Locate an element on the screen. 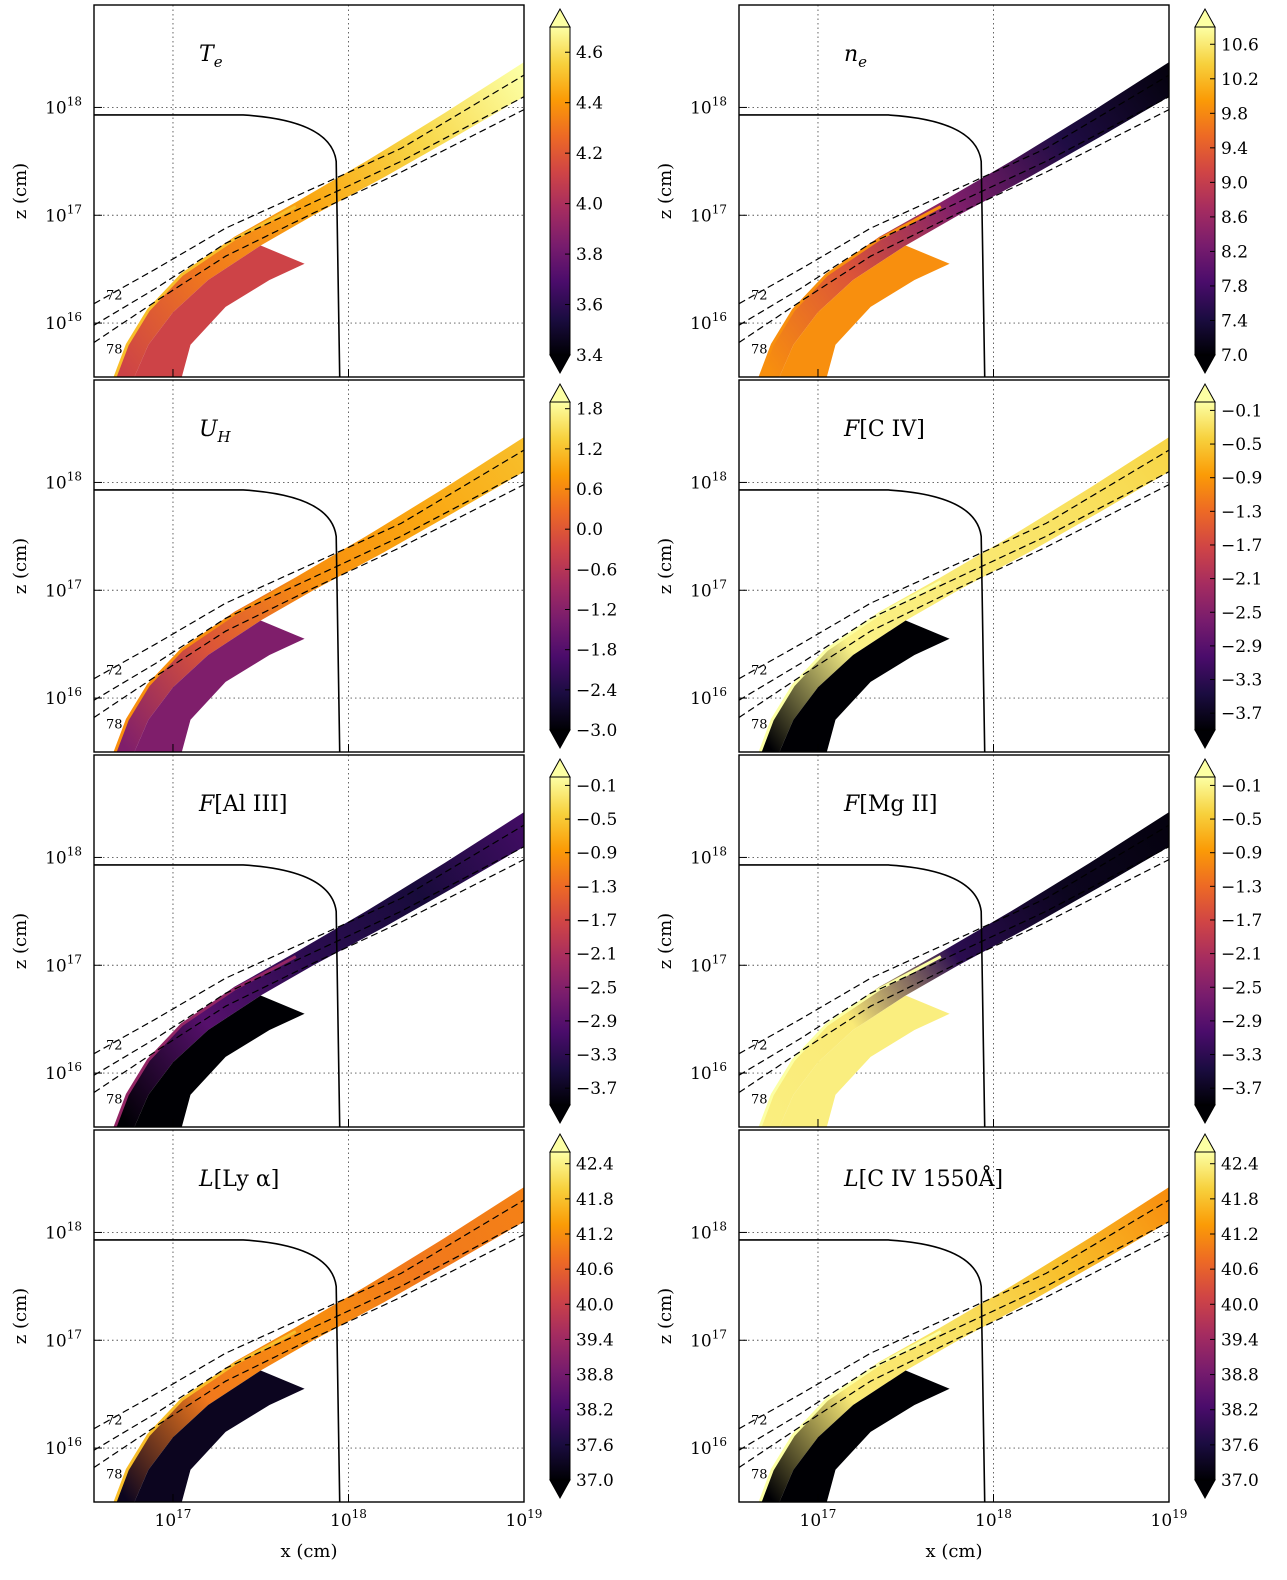 The width and height of the screenshot is (1287, 1580). colorbar-tick-label: 42.4 is located at coordinates (1240, 1165).